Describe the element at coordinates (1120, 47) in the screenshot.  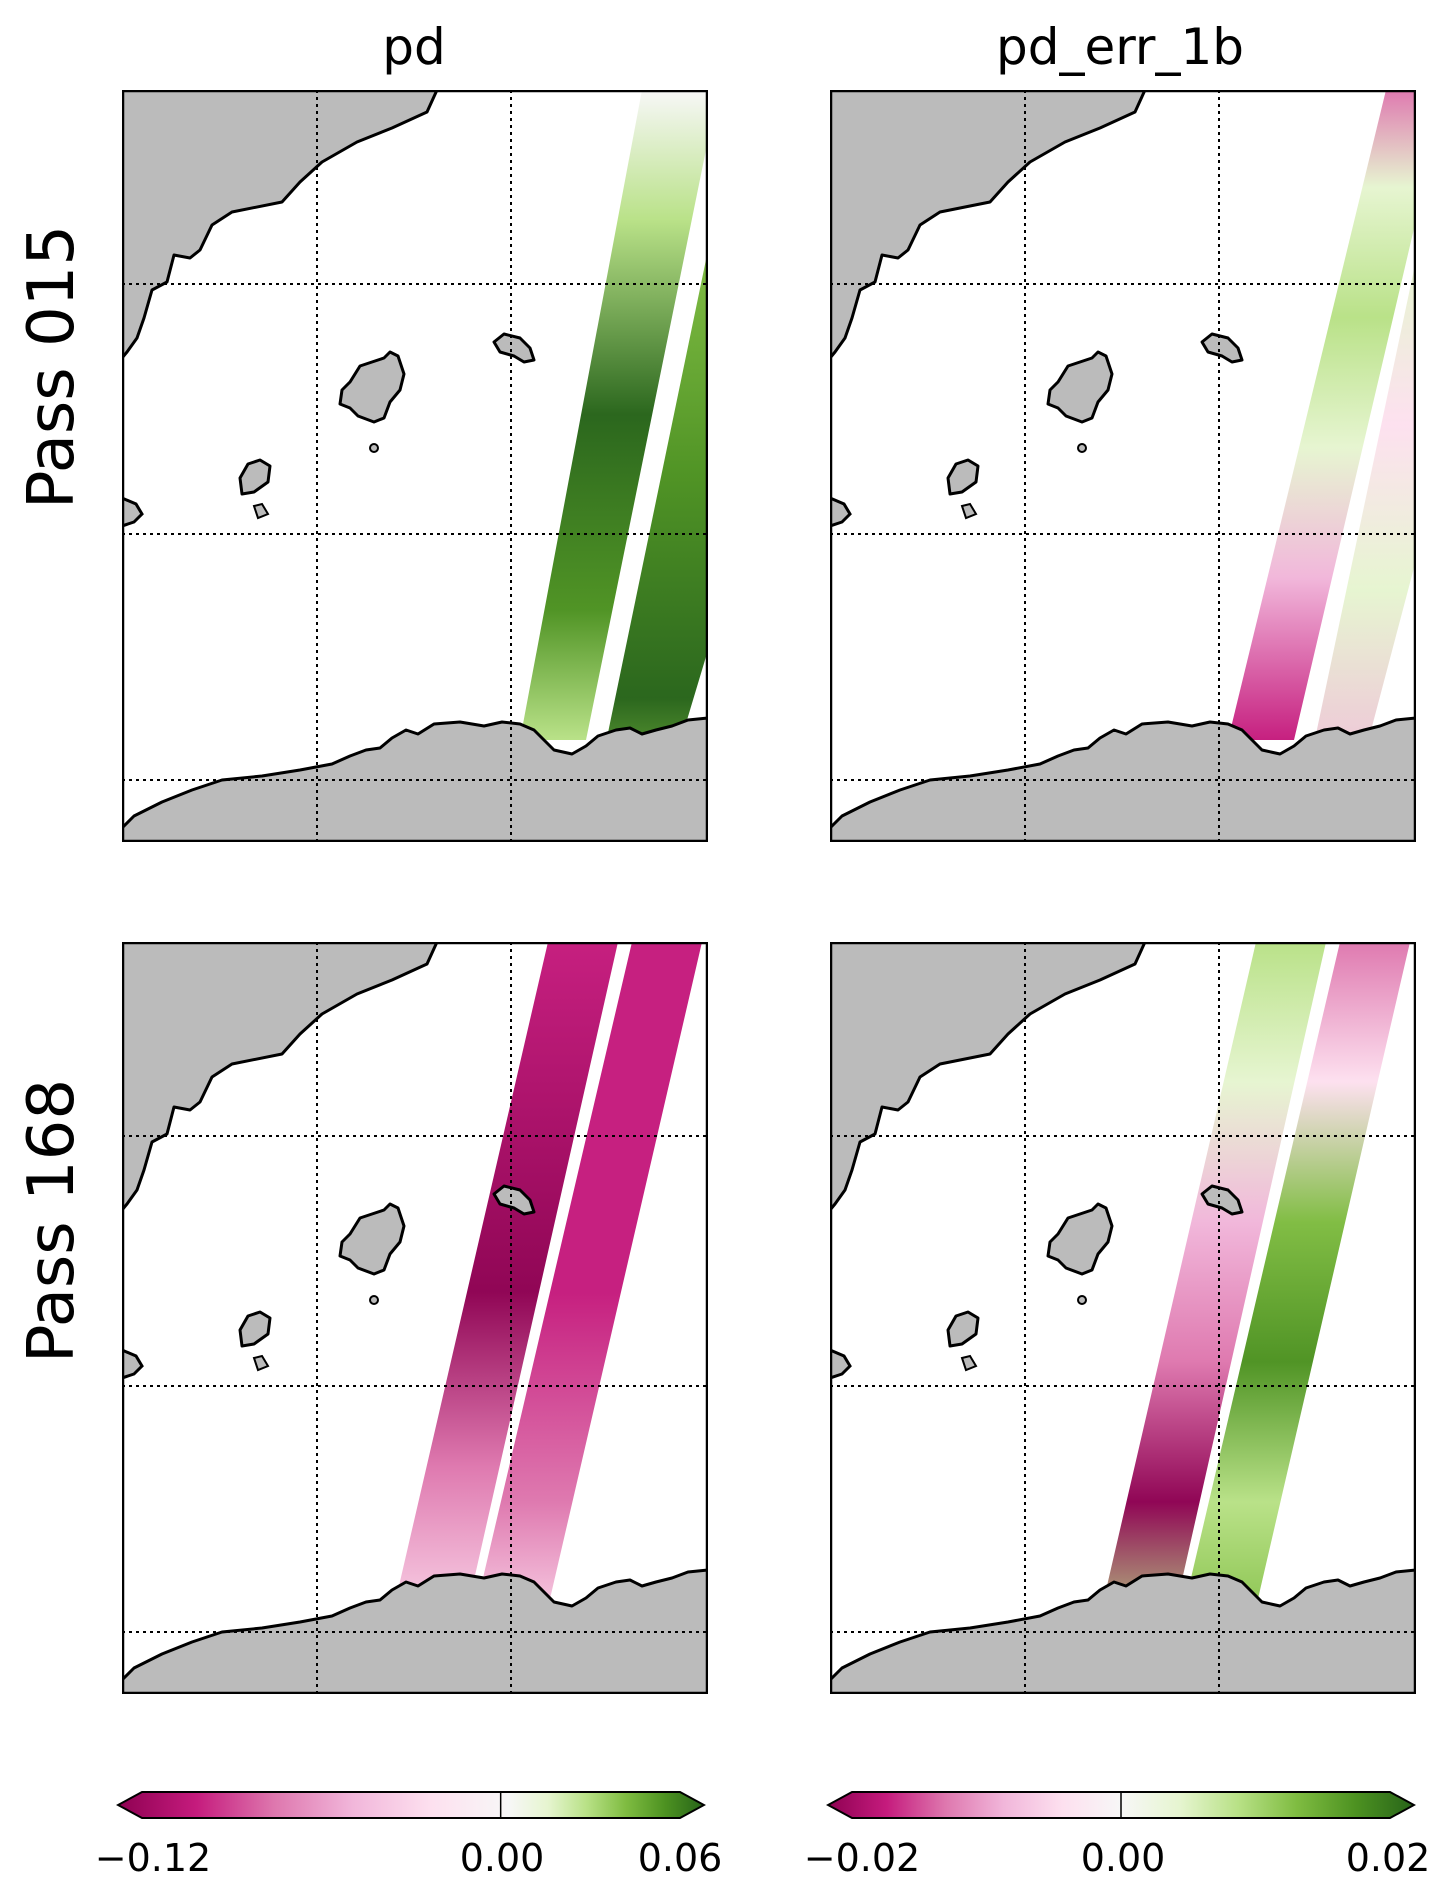
I see `column-title-pd-err-1b: pd_err_1b` at that location.